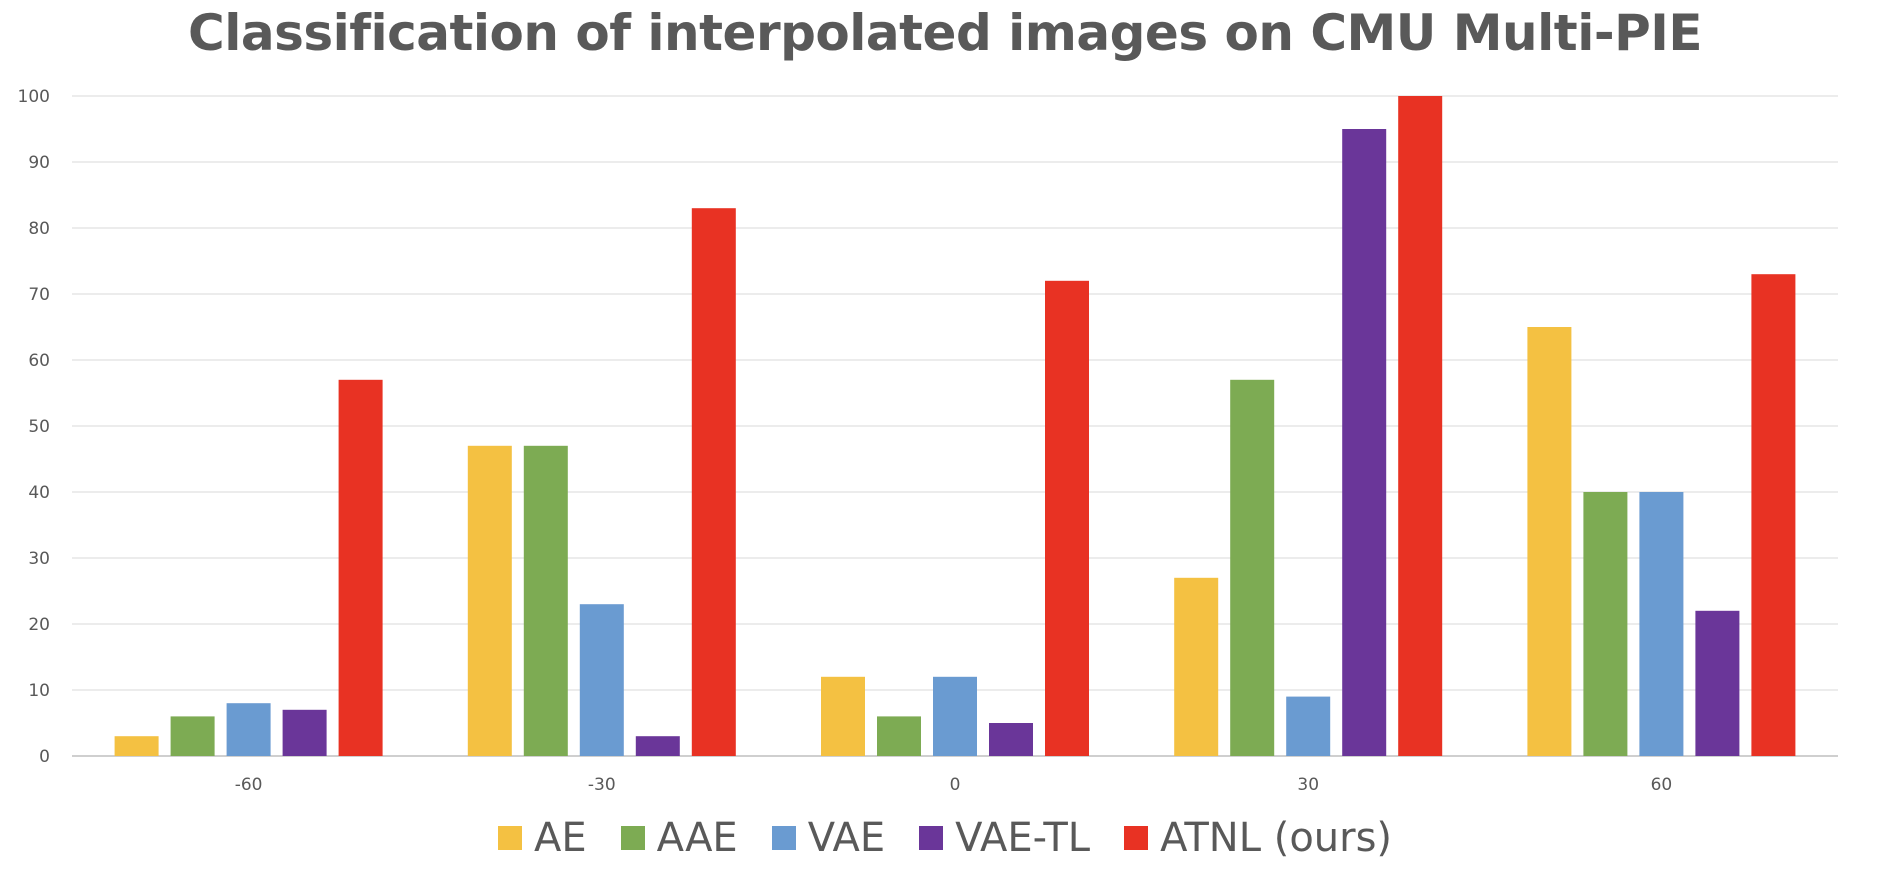  I want to click on legend-label: ATNL (ours), so click(1276, 838).